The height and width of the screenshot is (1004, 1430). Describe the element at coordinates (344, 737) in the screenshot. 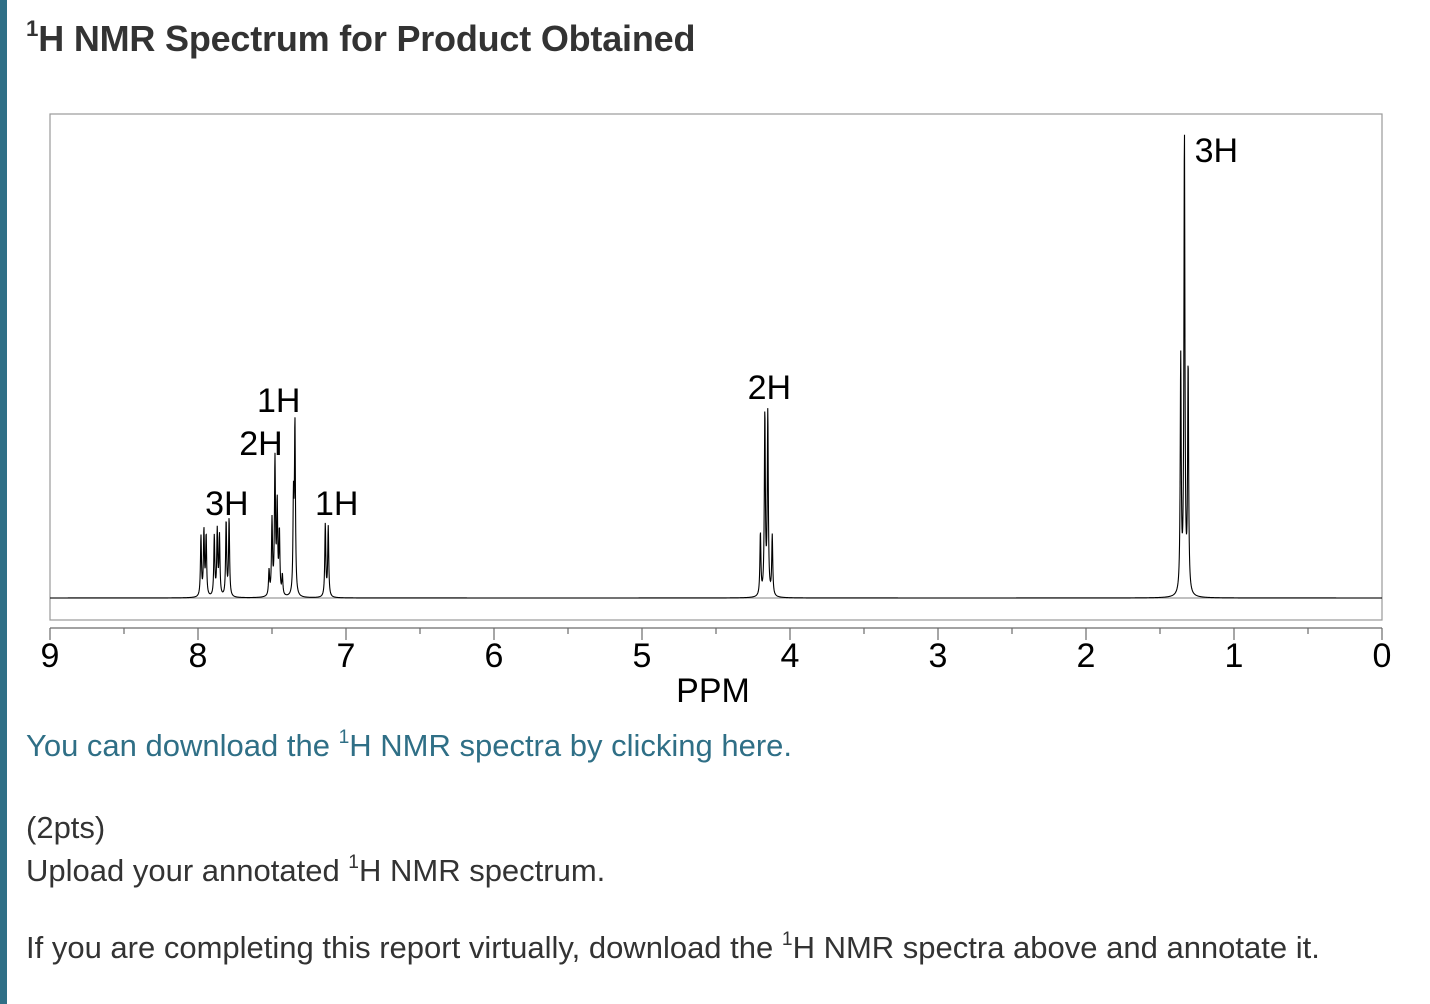

I see `download-isotope: 1` at that location.